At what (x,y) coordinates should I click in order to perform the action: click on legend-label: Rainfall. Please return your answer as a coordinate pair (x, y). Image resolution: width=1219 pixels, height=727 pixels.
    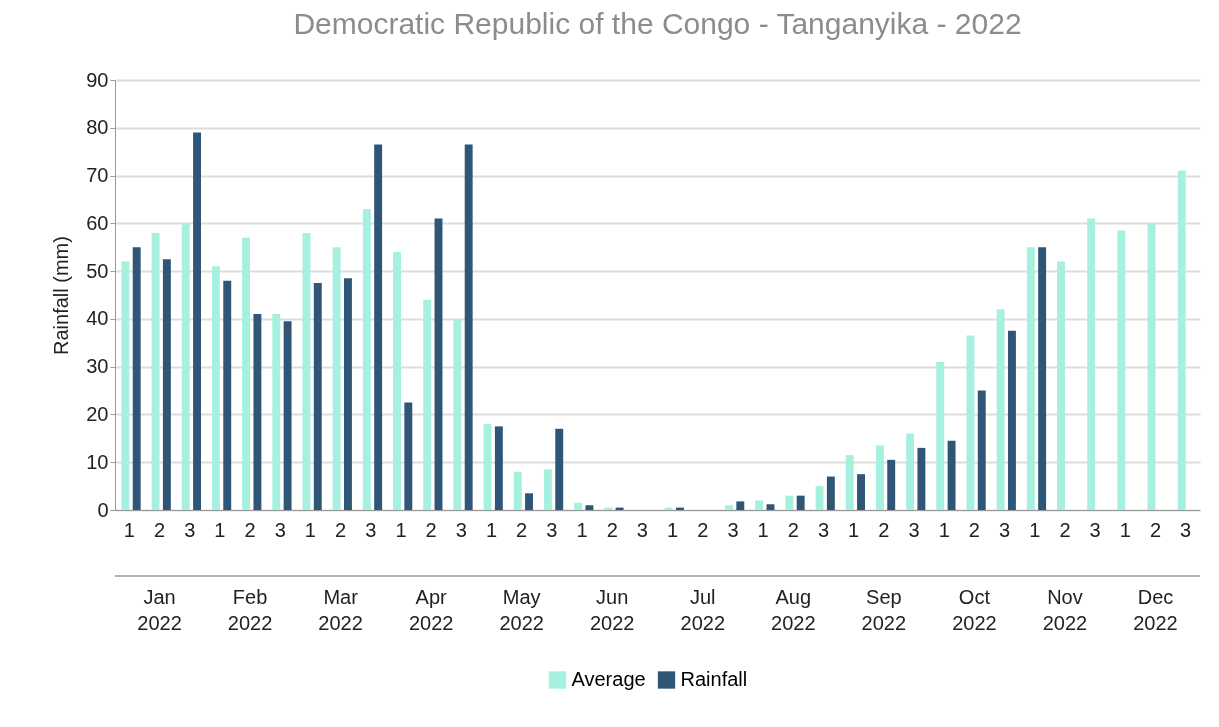
    Looking at the image, I should click on (714, 679).